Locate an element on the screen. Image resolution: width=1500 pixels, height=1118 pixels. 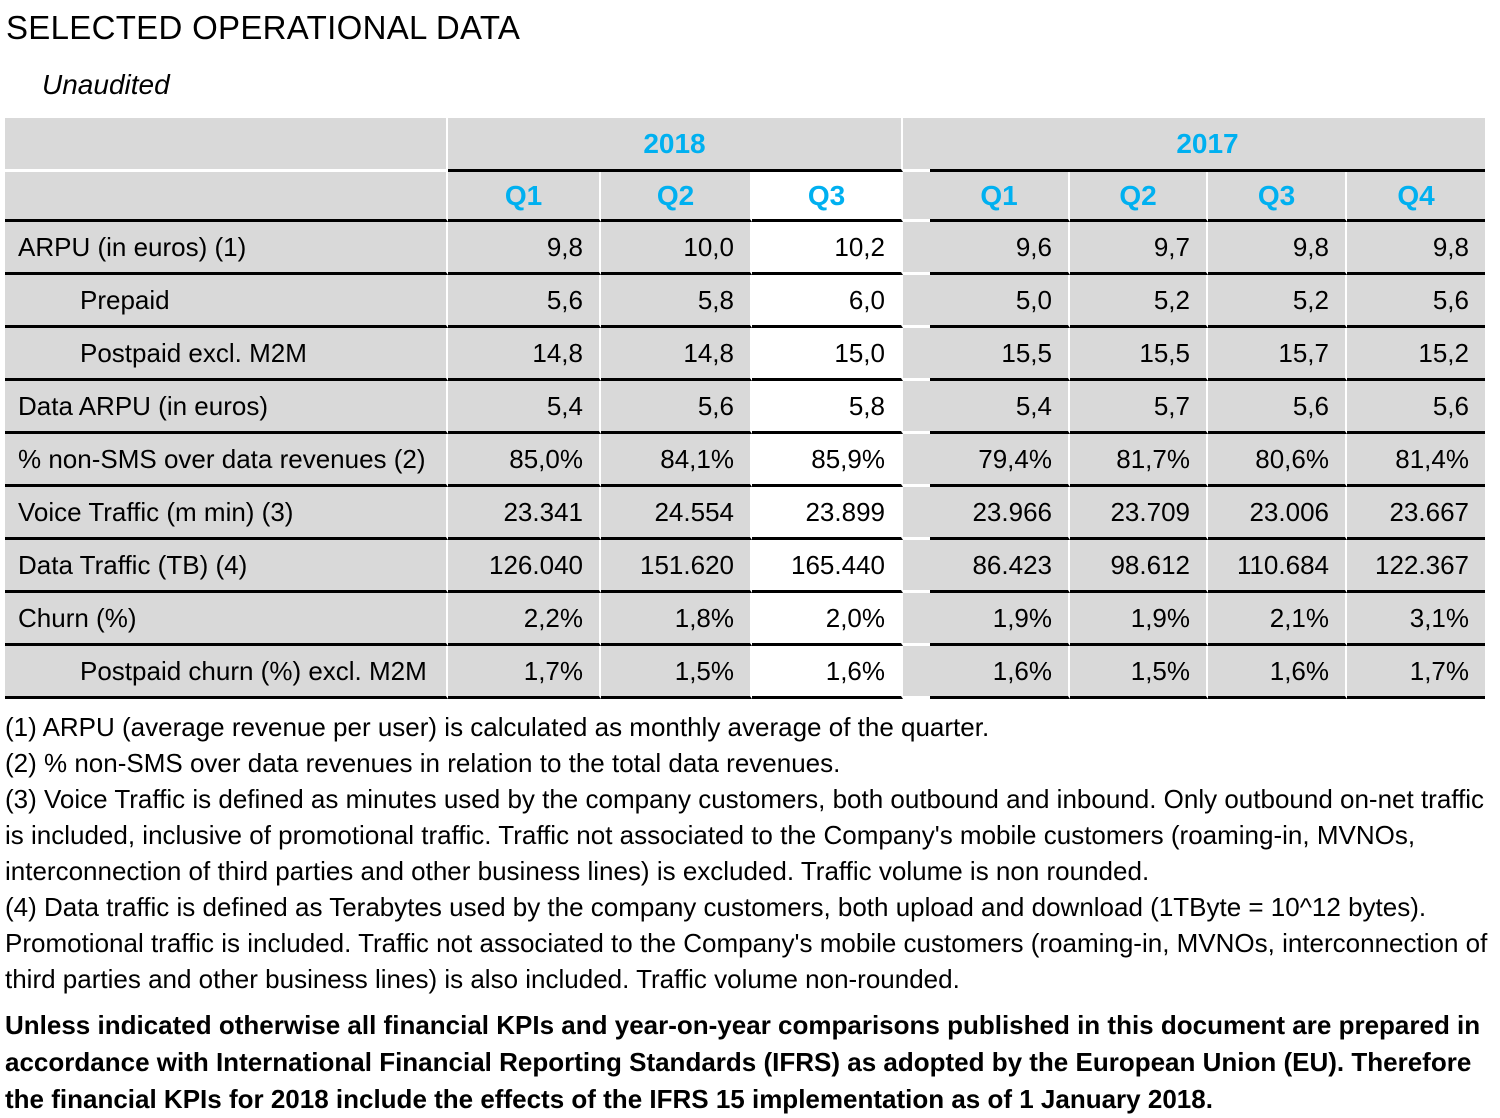
value-cell: 5,7 is located at coordinates (1139, 407).